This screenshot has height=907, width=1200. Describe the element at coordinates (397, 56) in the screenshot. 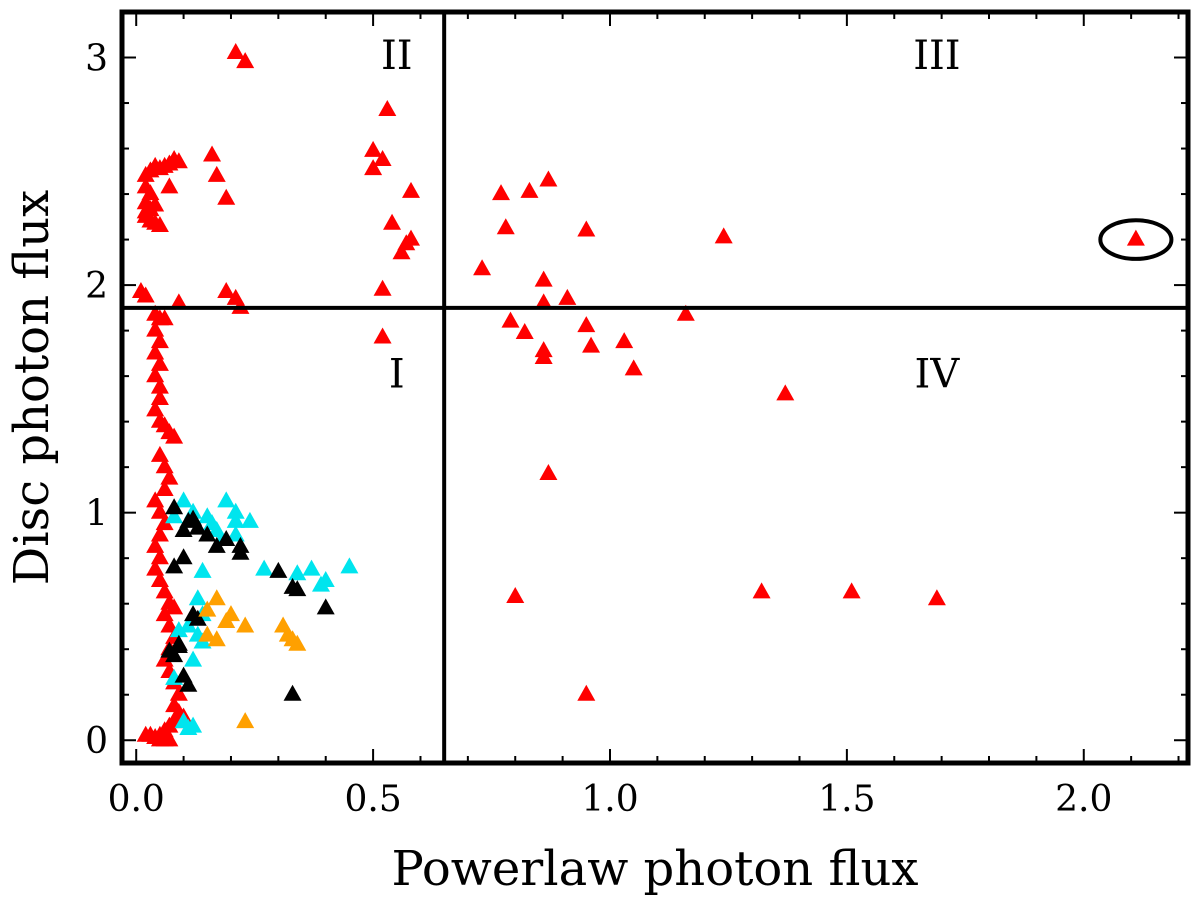

I see `region-label-II: II` at that location.